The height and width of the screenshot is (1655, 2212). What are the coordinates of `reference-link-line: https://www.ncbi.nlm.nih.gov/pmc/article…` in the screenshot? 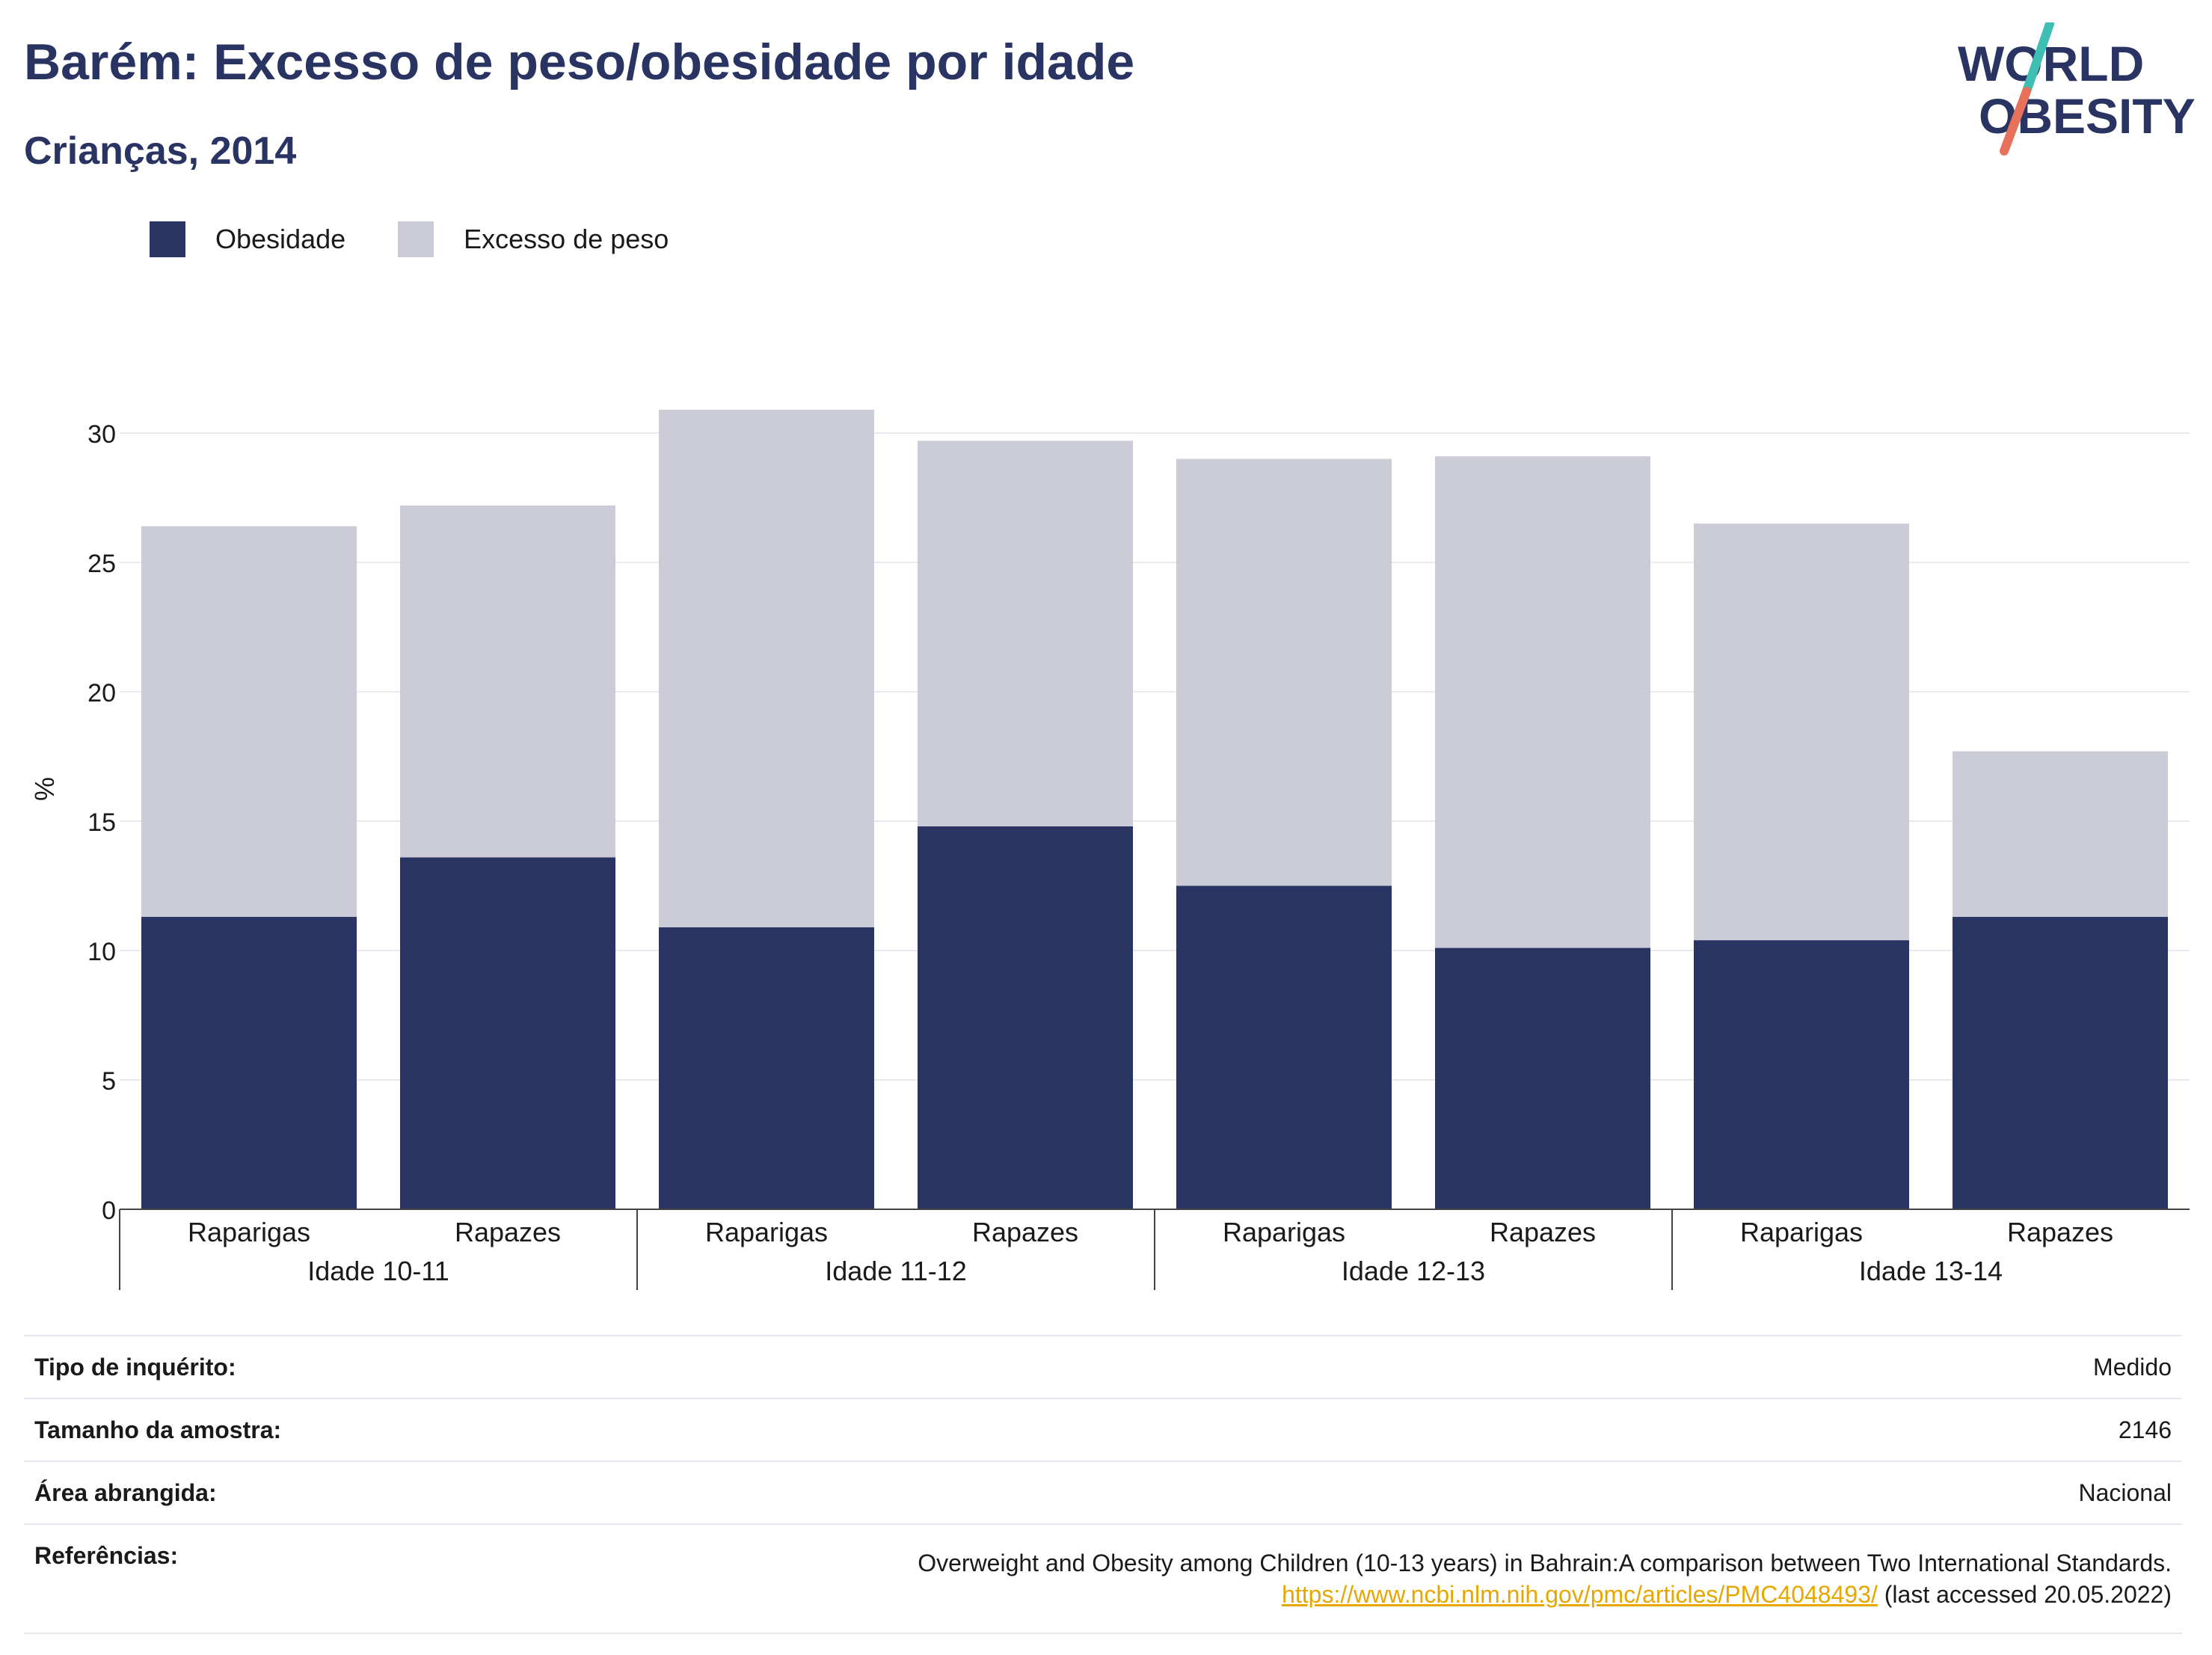 It's located at (1290, 1594).